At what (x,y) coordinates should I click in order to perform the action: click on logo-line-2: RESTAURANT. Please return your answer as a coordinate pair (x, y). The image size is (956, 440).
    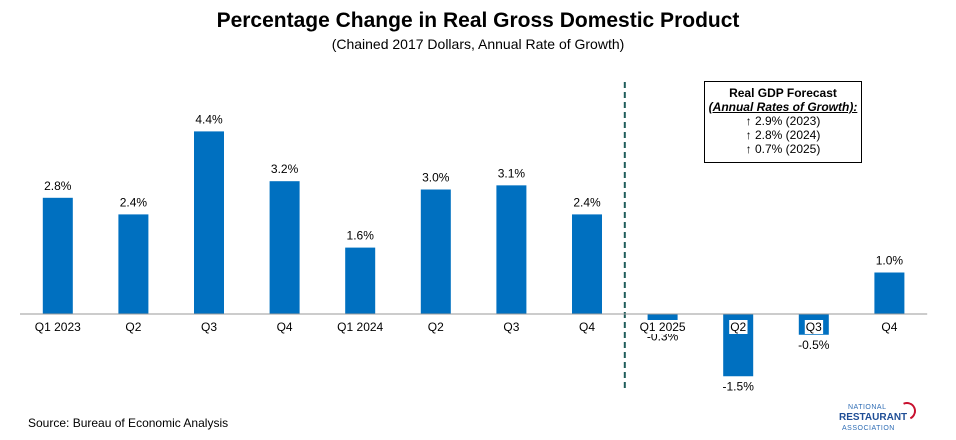
    Looking at the image, I should click on (873, 417).